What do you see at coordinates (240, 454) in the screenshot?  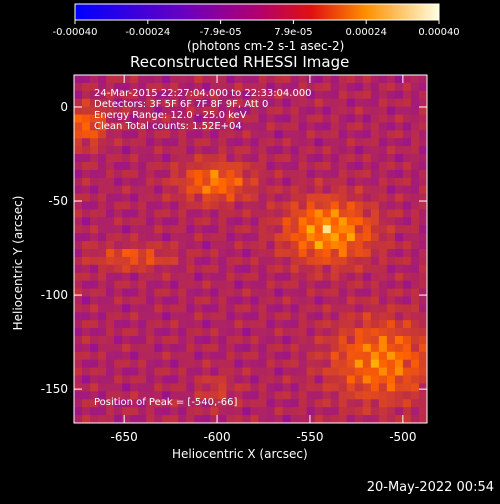 I see `x-axis-label: Heliocentric X (arcsec)` at bounding box center [240, 454].